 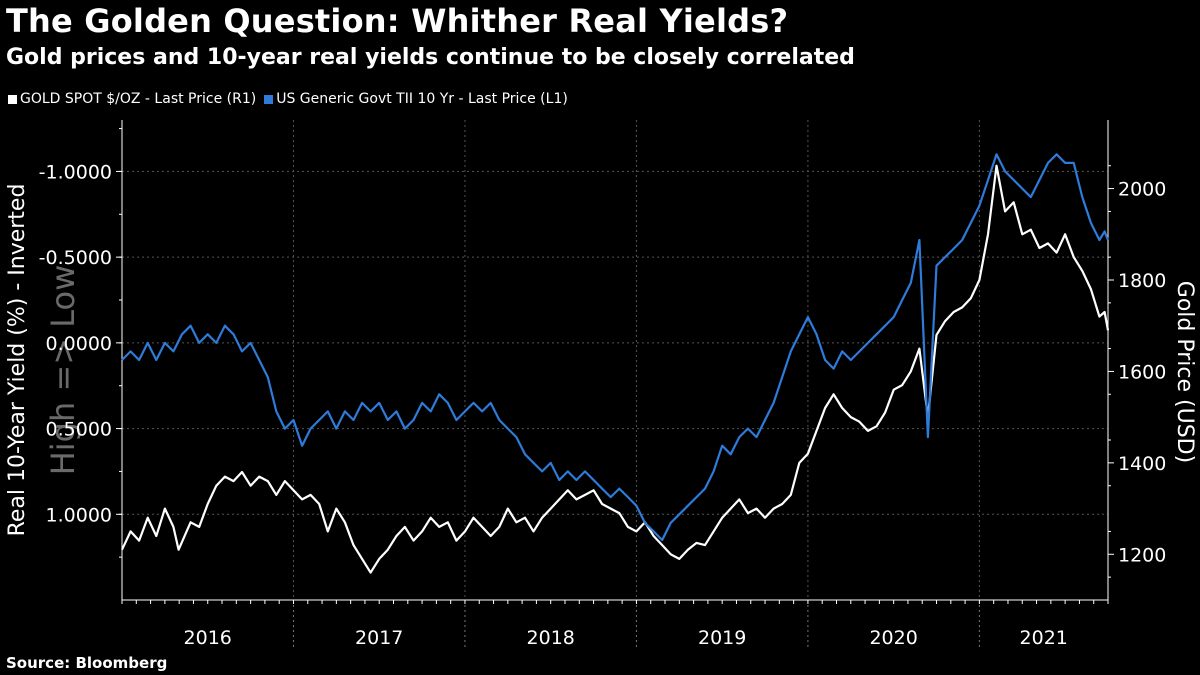 I want to click on left-tick-label: -1.0000, so click(x=75, y=172).